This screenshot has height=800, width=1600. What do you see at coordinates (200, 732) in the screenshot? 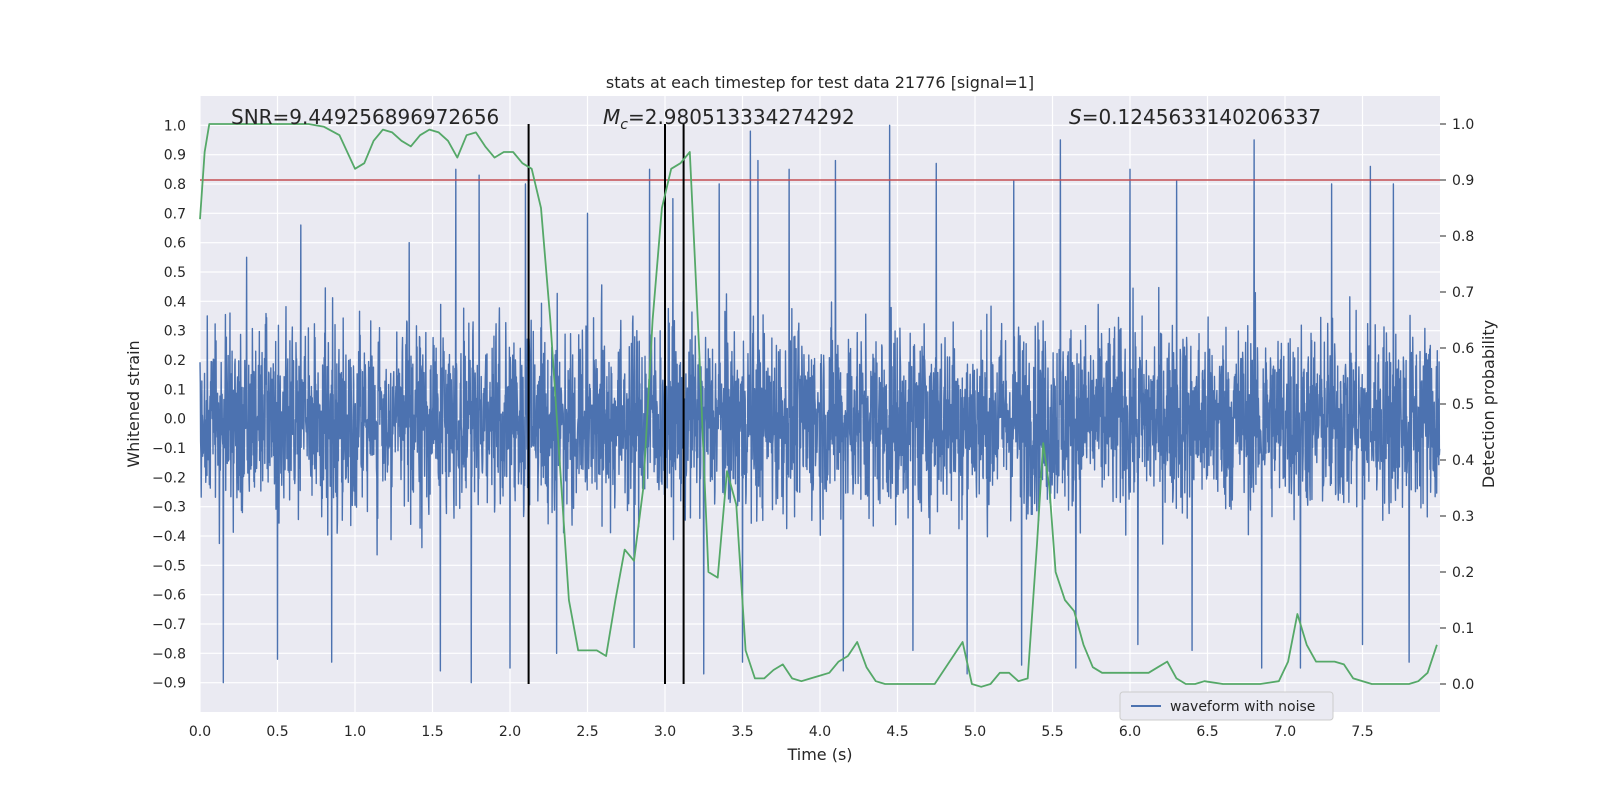
I see `x-tick-label: 0.0` at bounding box center [200, 732].